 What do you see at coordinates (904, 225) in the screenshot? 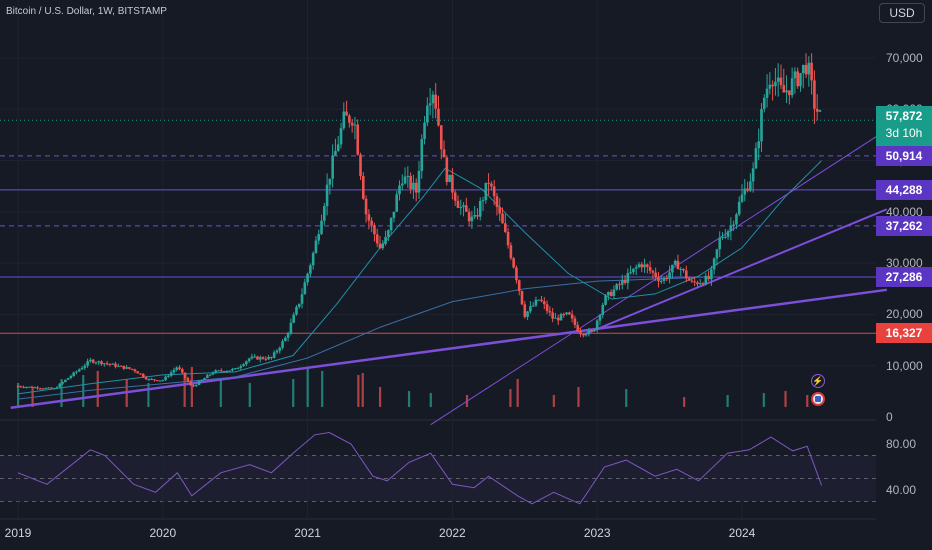
I see `level-tag: 37,262` at bounding box center [904, 225].